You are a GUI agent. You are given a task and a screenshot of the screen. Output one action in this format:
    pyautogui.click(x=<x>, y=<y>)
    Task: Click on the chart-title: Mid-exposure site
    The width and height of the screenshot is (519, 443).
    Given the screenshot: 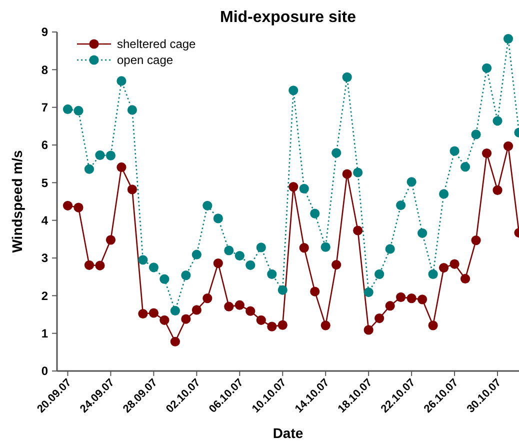 What is the action you would take?
    pyautogui.click(x=288, y=17)
    